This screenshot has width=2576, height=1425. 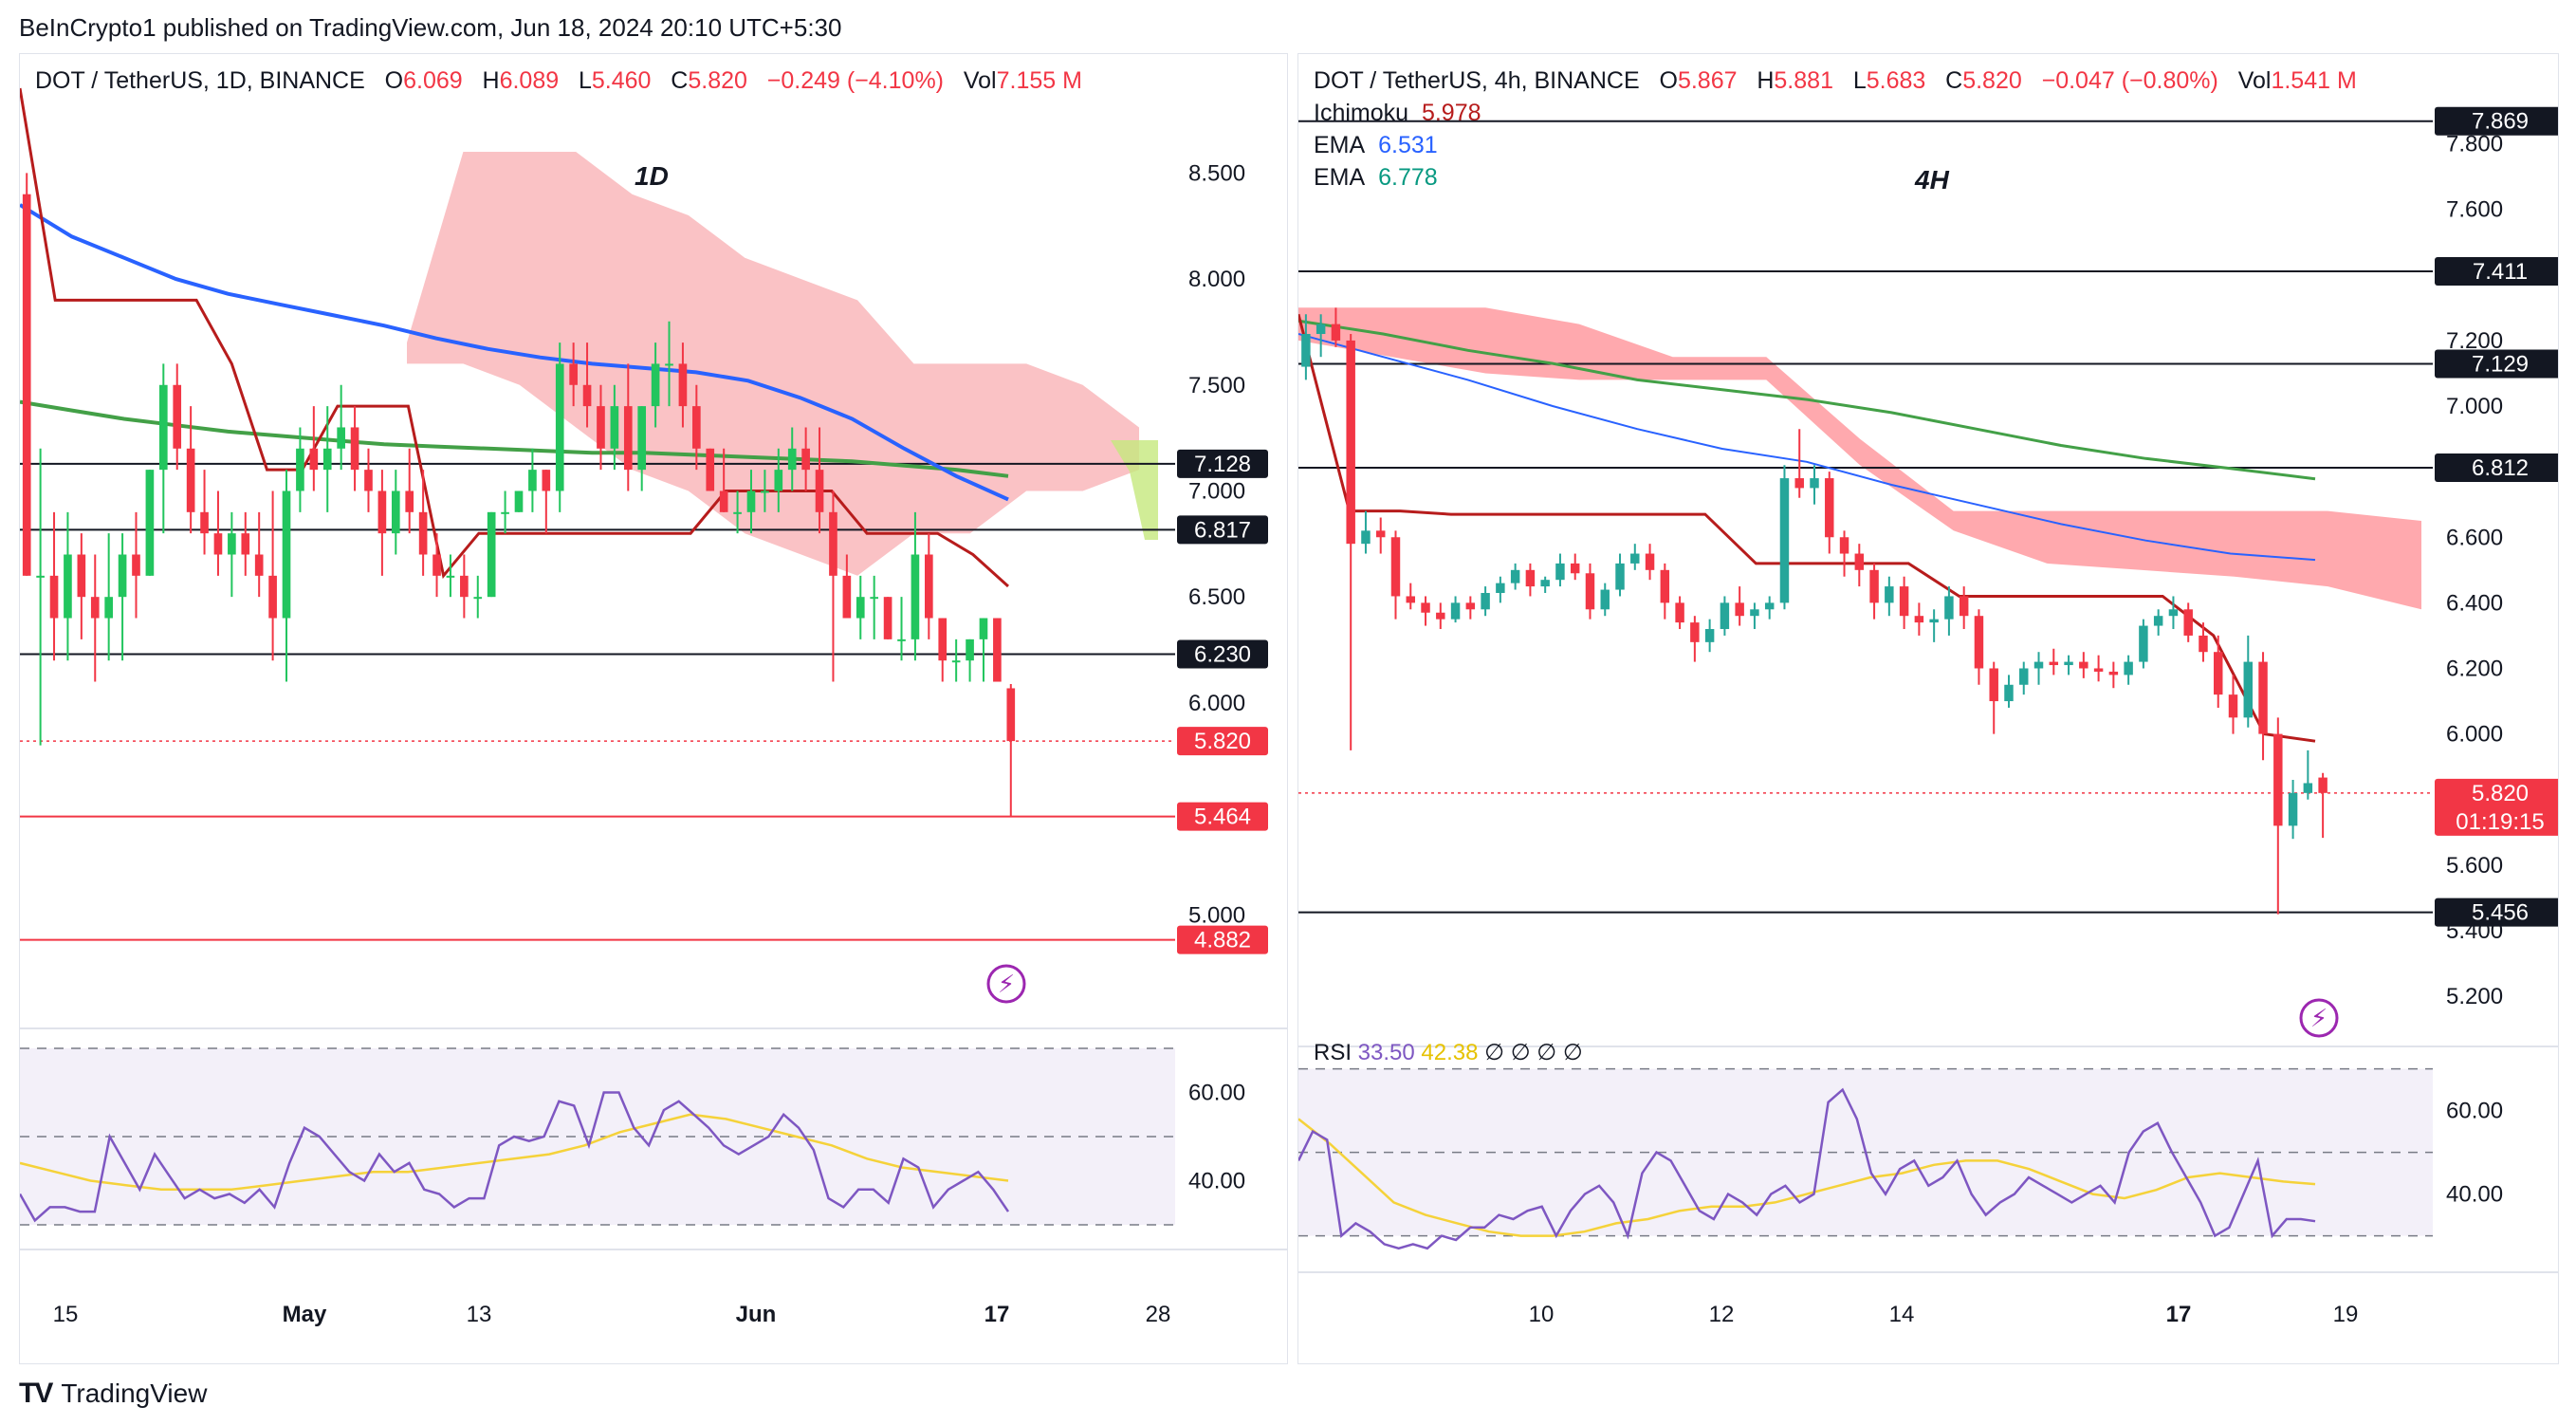 What do you see at coordinates (2314, 80) in the screenshot?
I see `volume-value: 1.541 M` at bounding box center [2314, 80].